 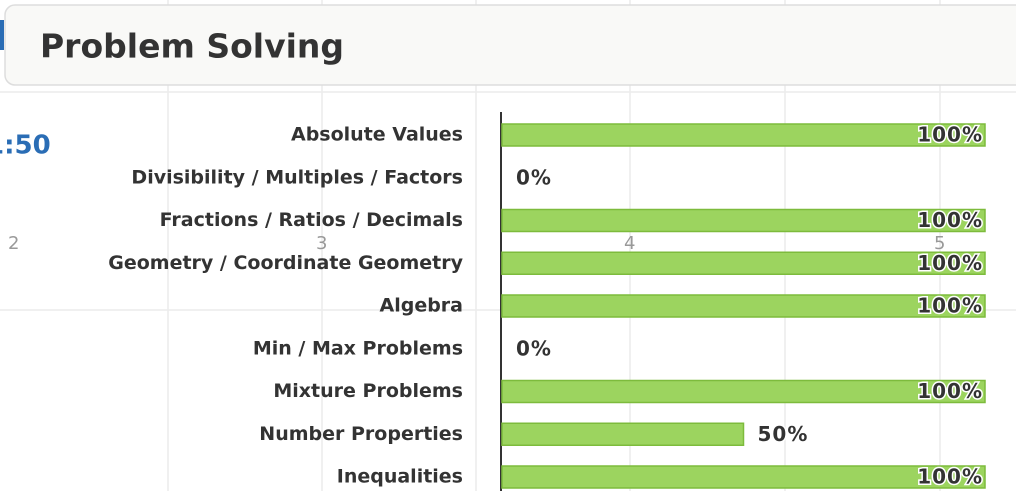 What do you see at coordinates (297, 177) in the screenshot?
I see `category-label: Divisibility / Multiples / Factors` at bounding box center [297, 177].